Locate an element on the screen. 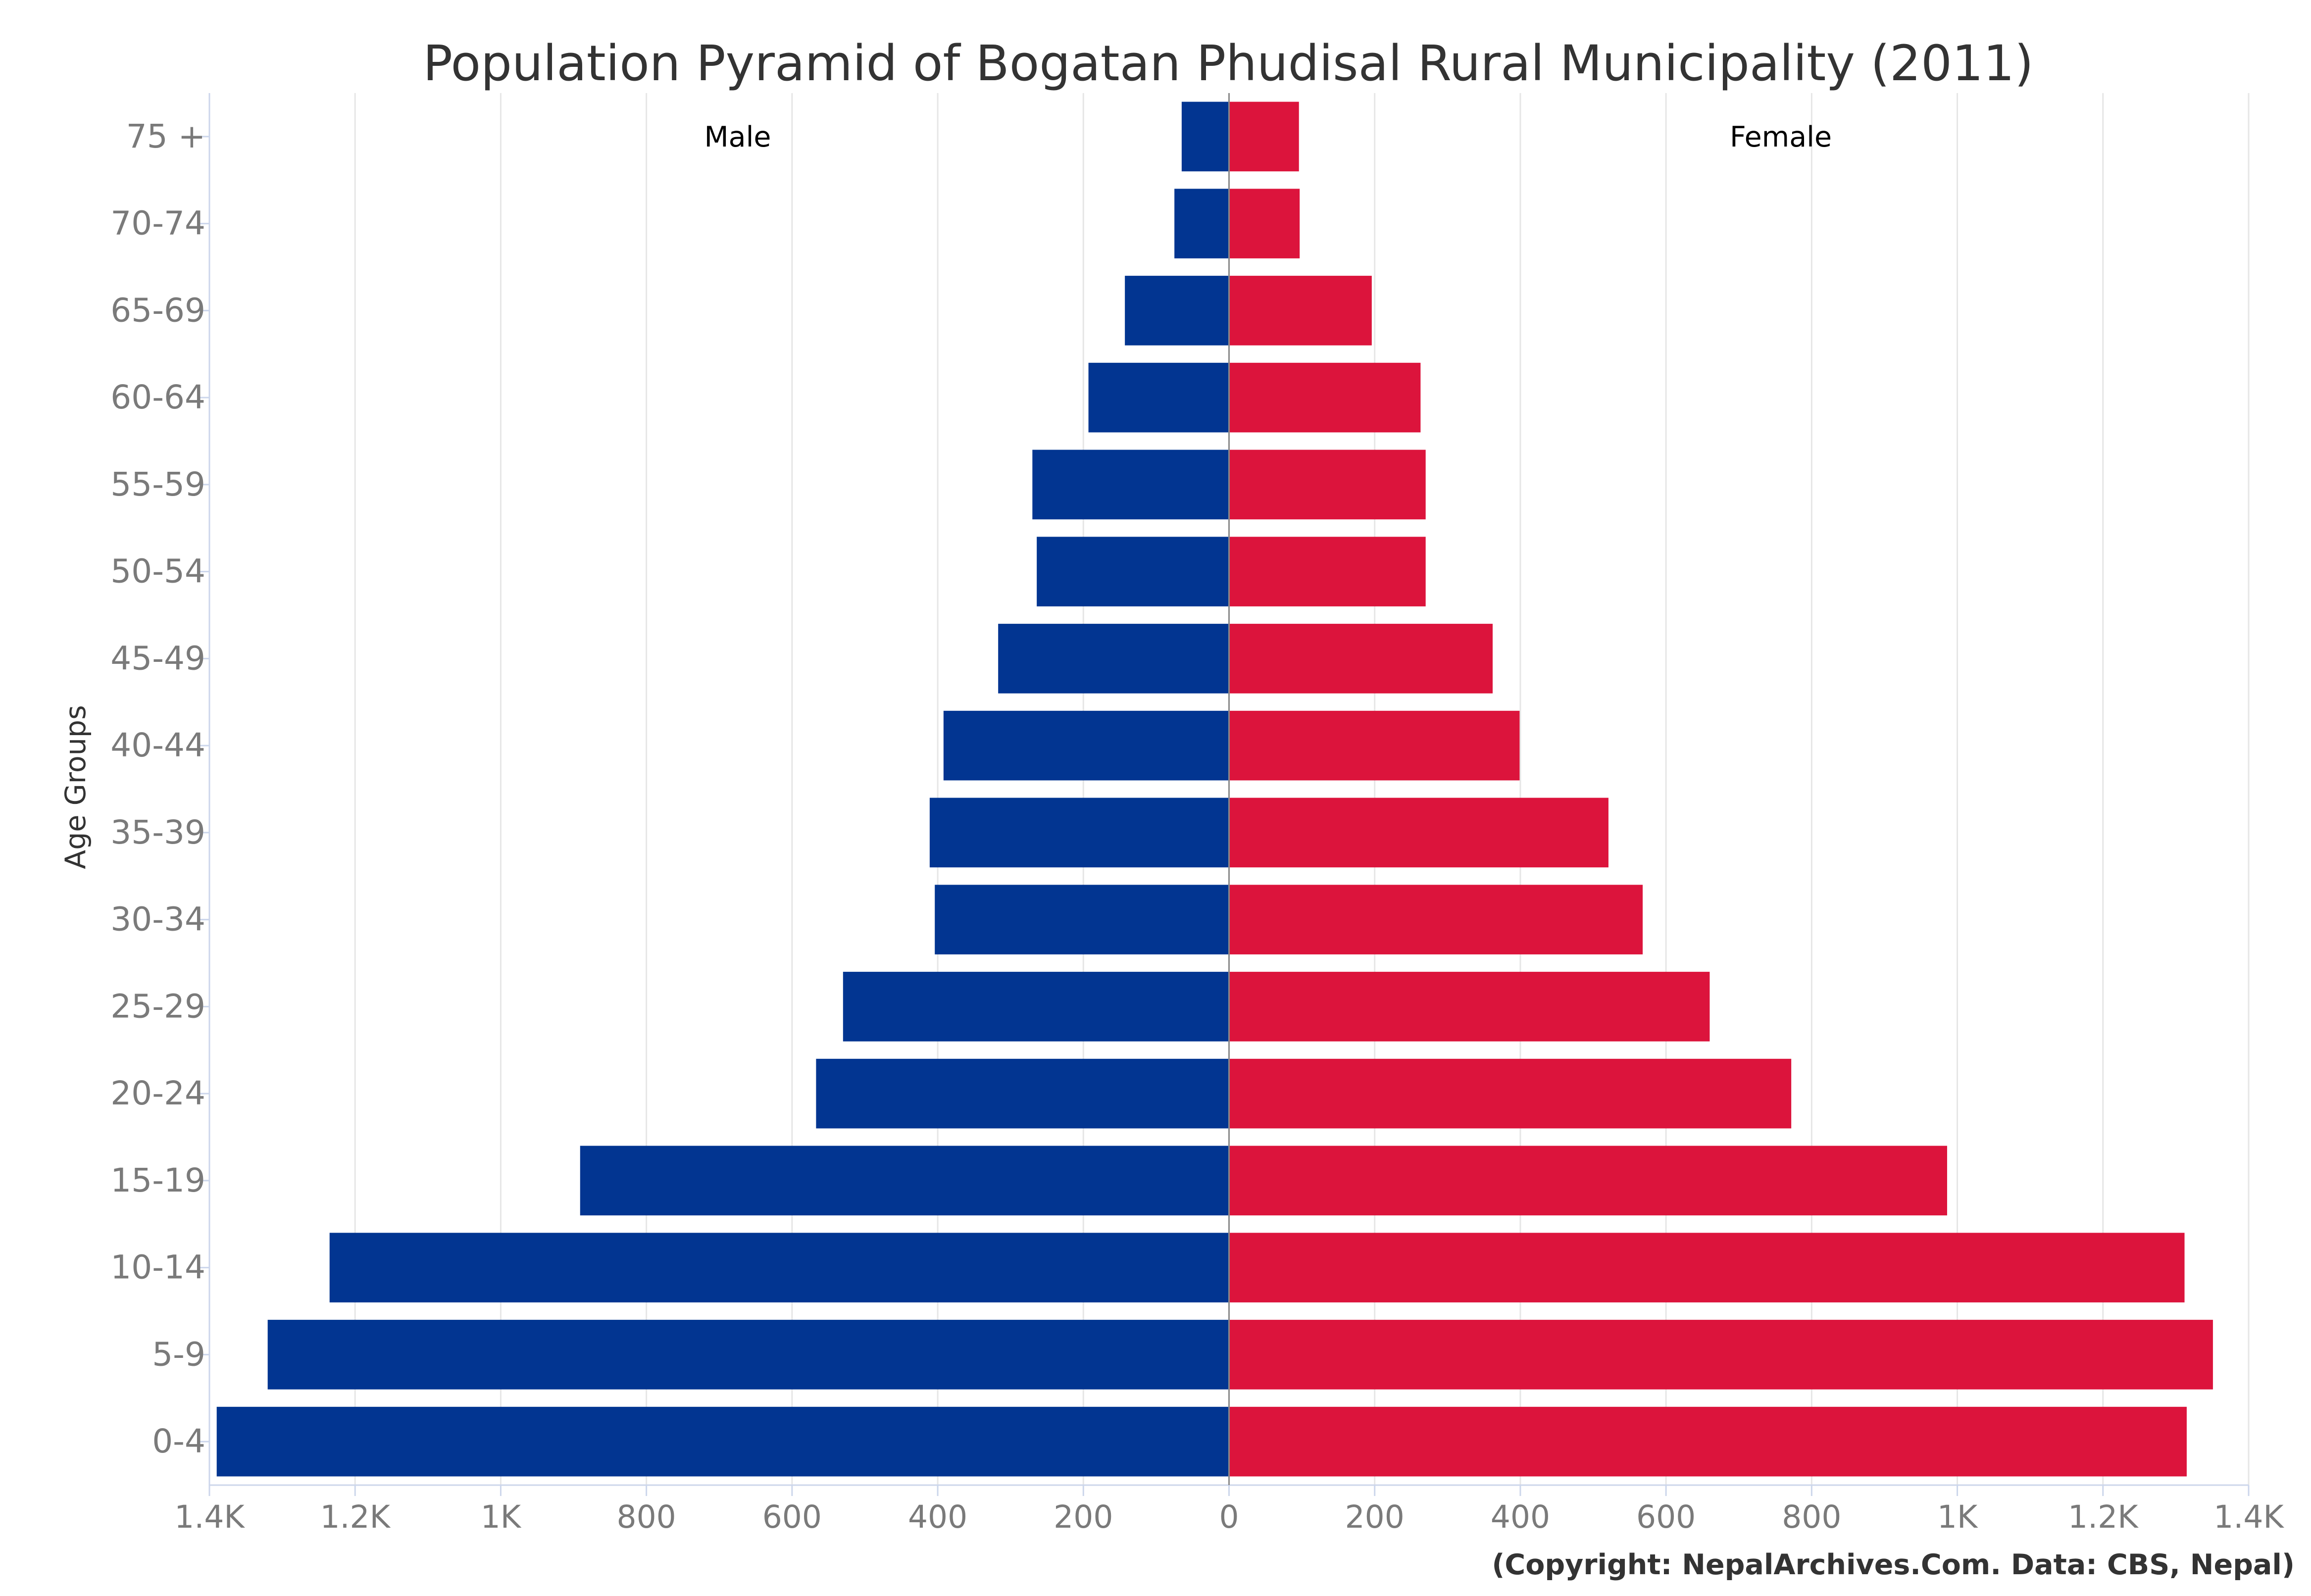  y-tick-label: 55-59 is located at coordinates (158, 484).